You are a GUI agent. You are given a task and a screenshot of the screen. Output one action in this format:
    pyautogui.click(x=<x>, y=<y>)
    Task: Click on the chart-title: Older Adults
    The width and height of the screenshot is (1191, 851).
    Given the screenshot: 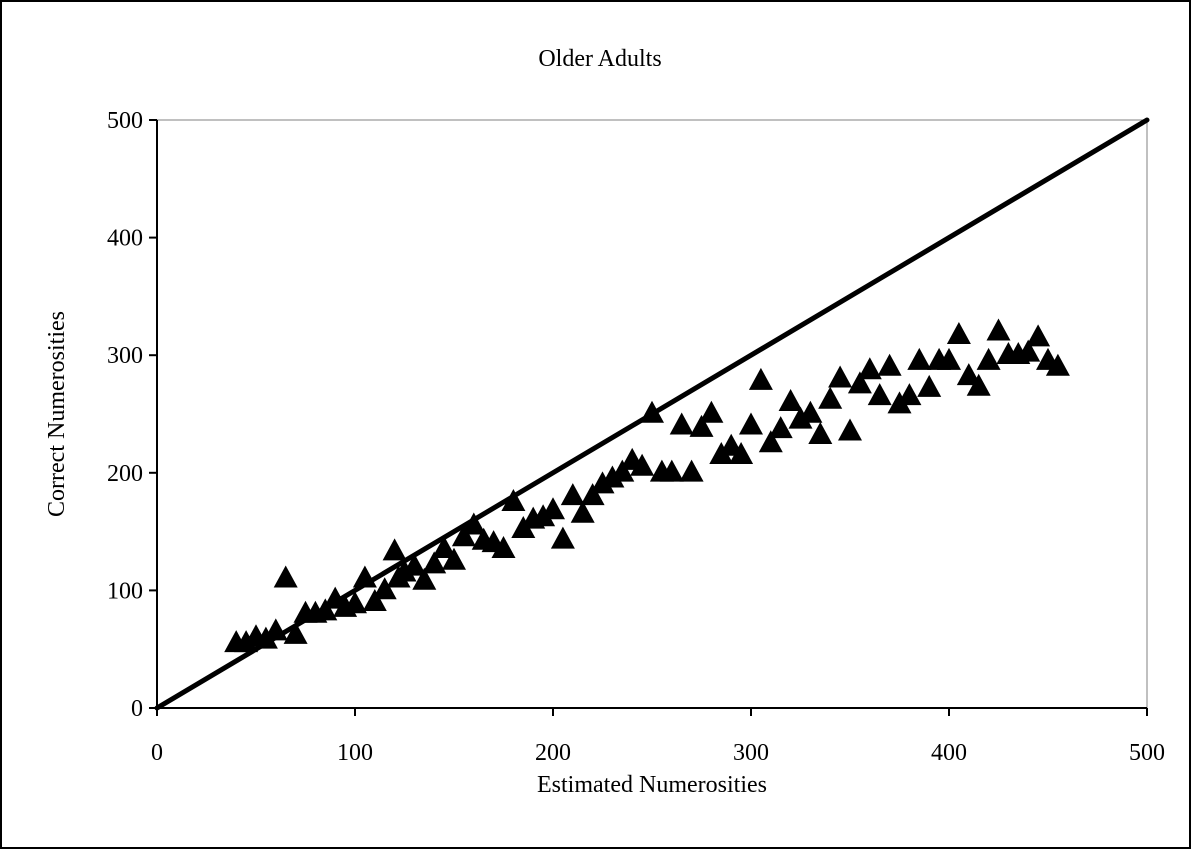 What is the action you would take?
    pyautogui.click(x=599, y=59)
    